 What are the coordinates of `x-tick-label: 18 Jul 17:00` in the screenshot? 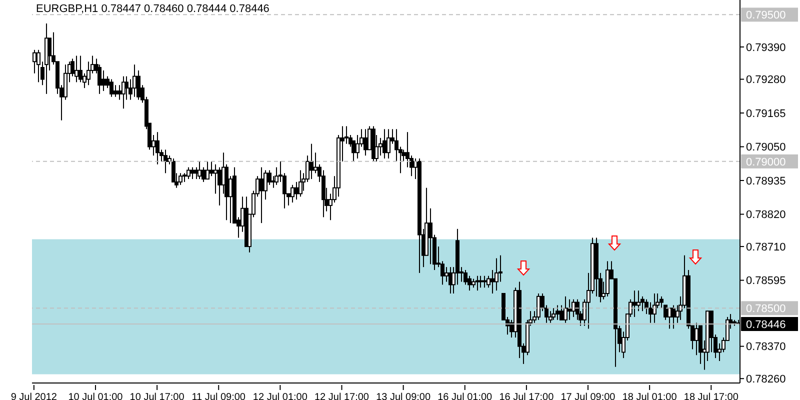 It's located at (711, 396).